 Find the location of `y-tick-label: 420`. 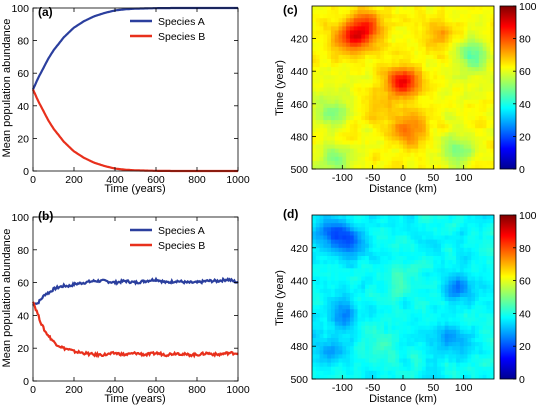

y-tick-label: 420 is located at coordinates (299, 40).